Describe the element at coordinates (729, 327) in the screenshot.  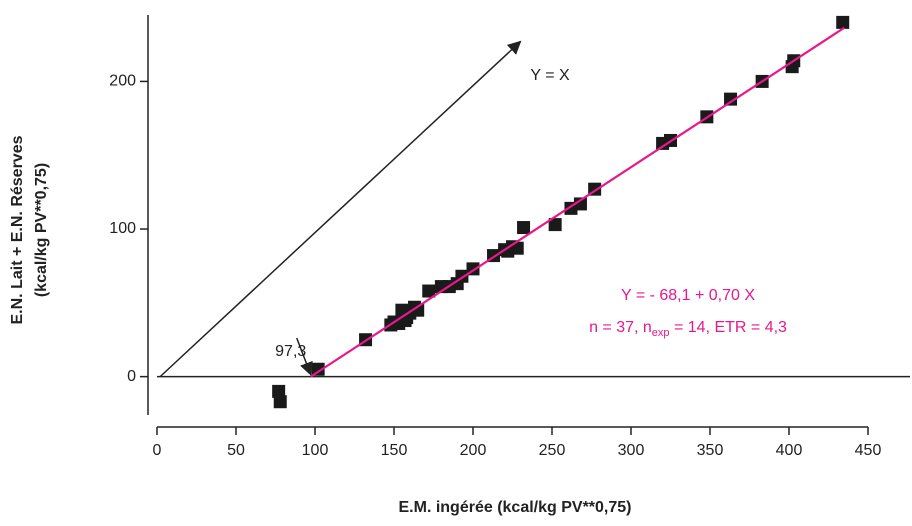
I see `stats-part: = 14, ETR = 4,3` at that location.